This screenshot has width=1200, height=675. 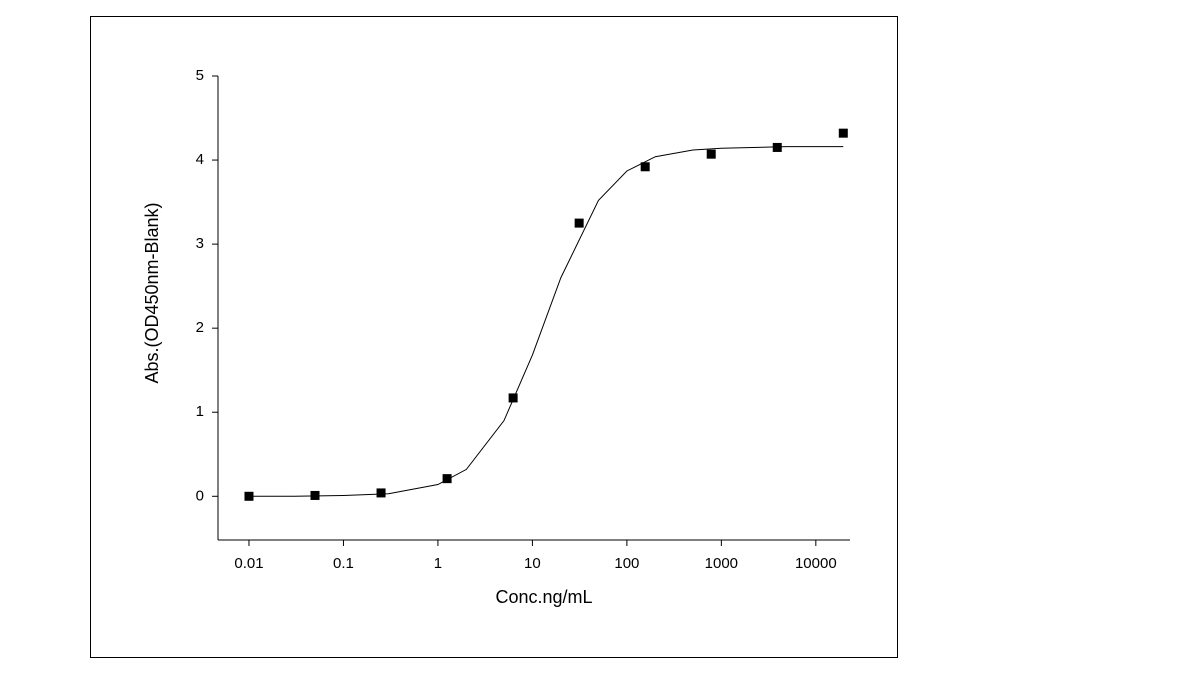 I want to click on x-axis-title: Conc.ng/mL, so click(x=543, y=597).